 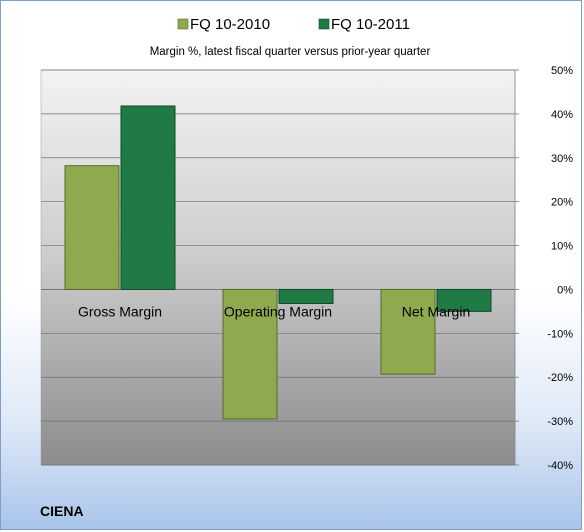 What do you see at coordinates (92, 227) in the screenshot?
I see `bar-gross-margin-fq-2010` at bounding box center [92, 227].